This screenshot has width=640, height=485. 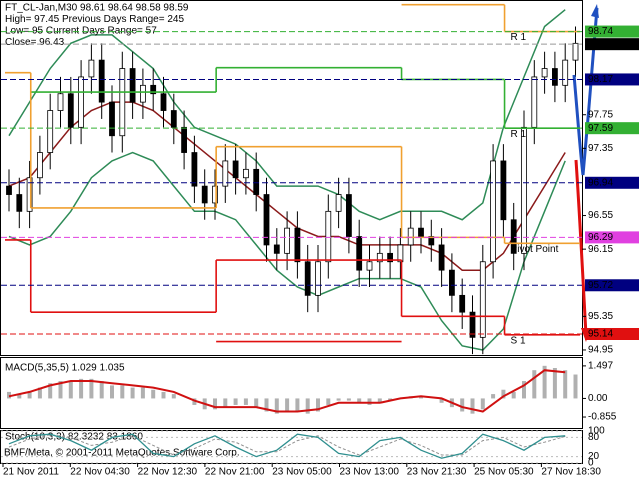 What do you see at coordinates (581, 247) in the screenshot?
I see `forecast-arrow-down` at bounding box center [581, 247].